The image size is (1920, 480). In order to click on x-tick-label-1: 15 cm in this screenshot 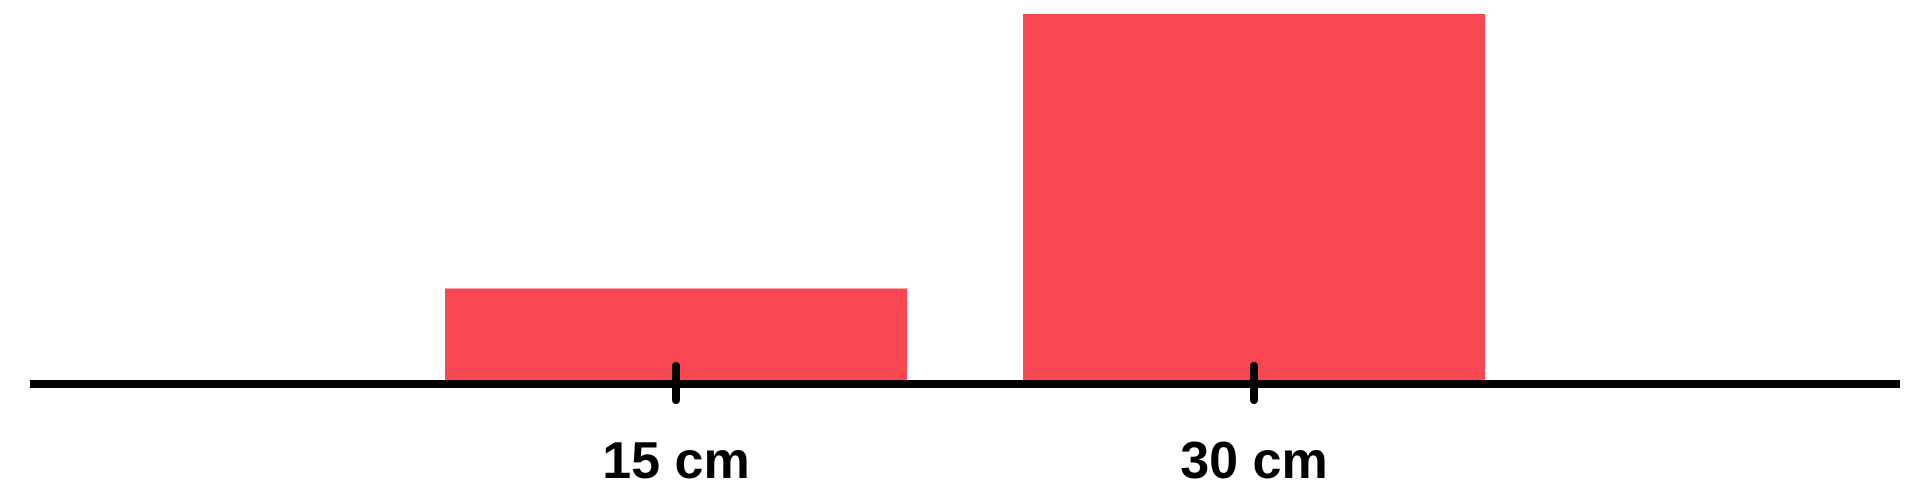, I will do `click(675, 456)`.